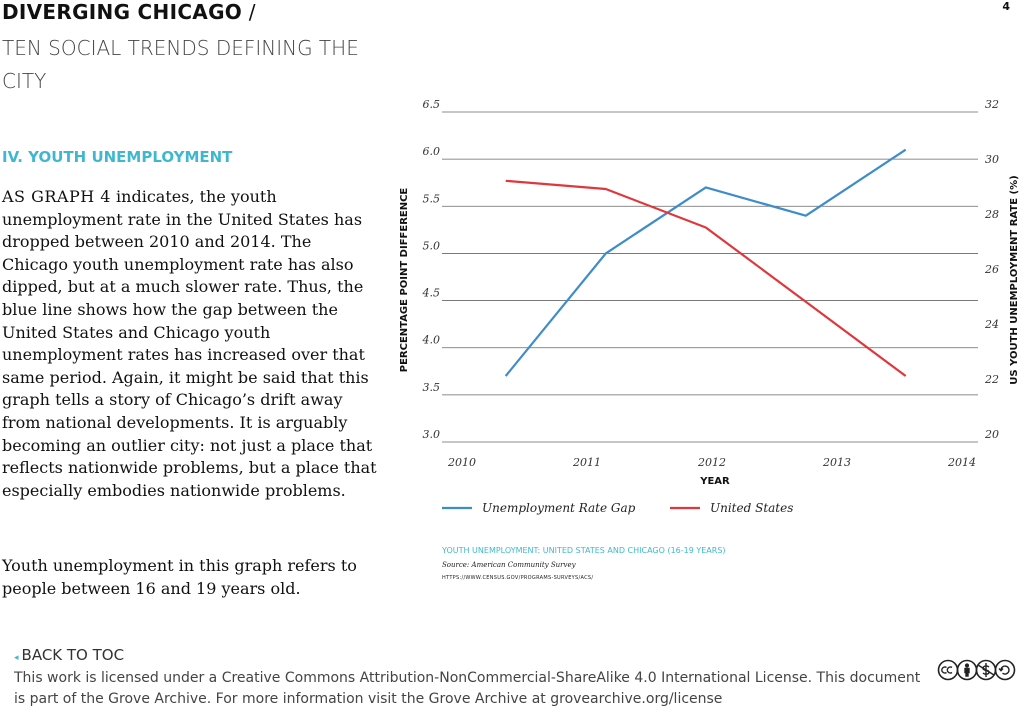  I want to click on left-tick-label: 6.5, so click(432, 105).